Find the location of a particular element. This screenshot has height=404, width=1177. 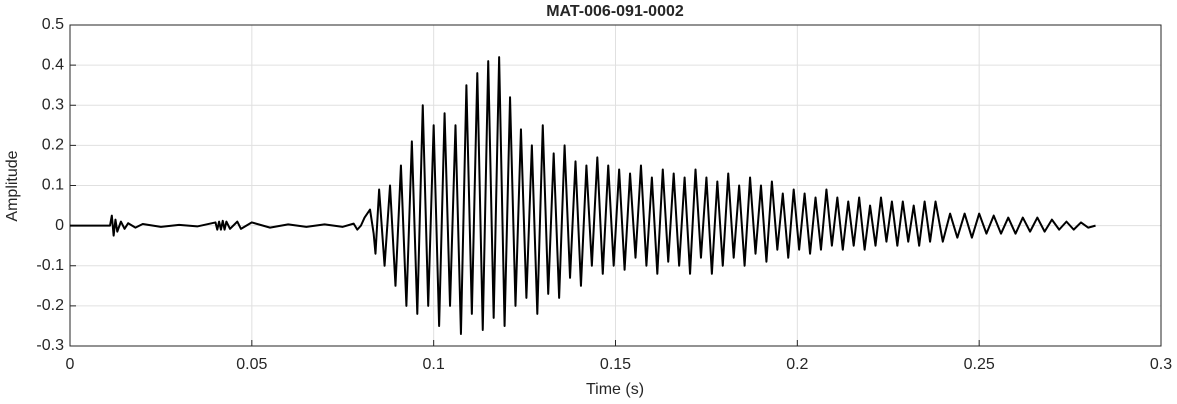

x-axis-label: Time (s) is located at coordinates (615, 389).